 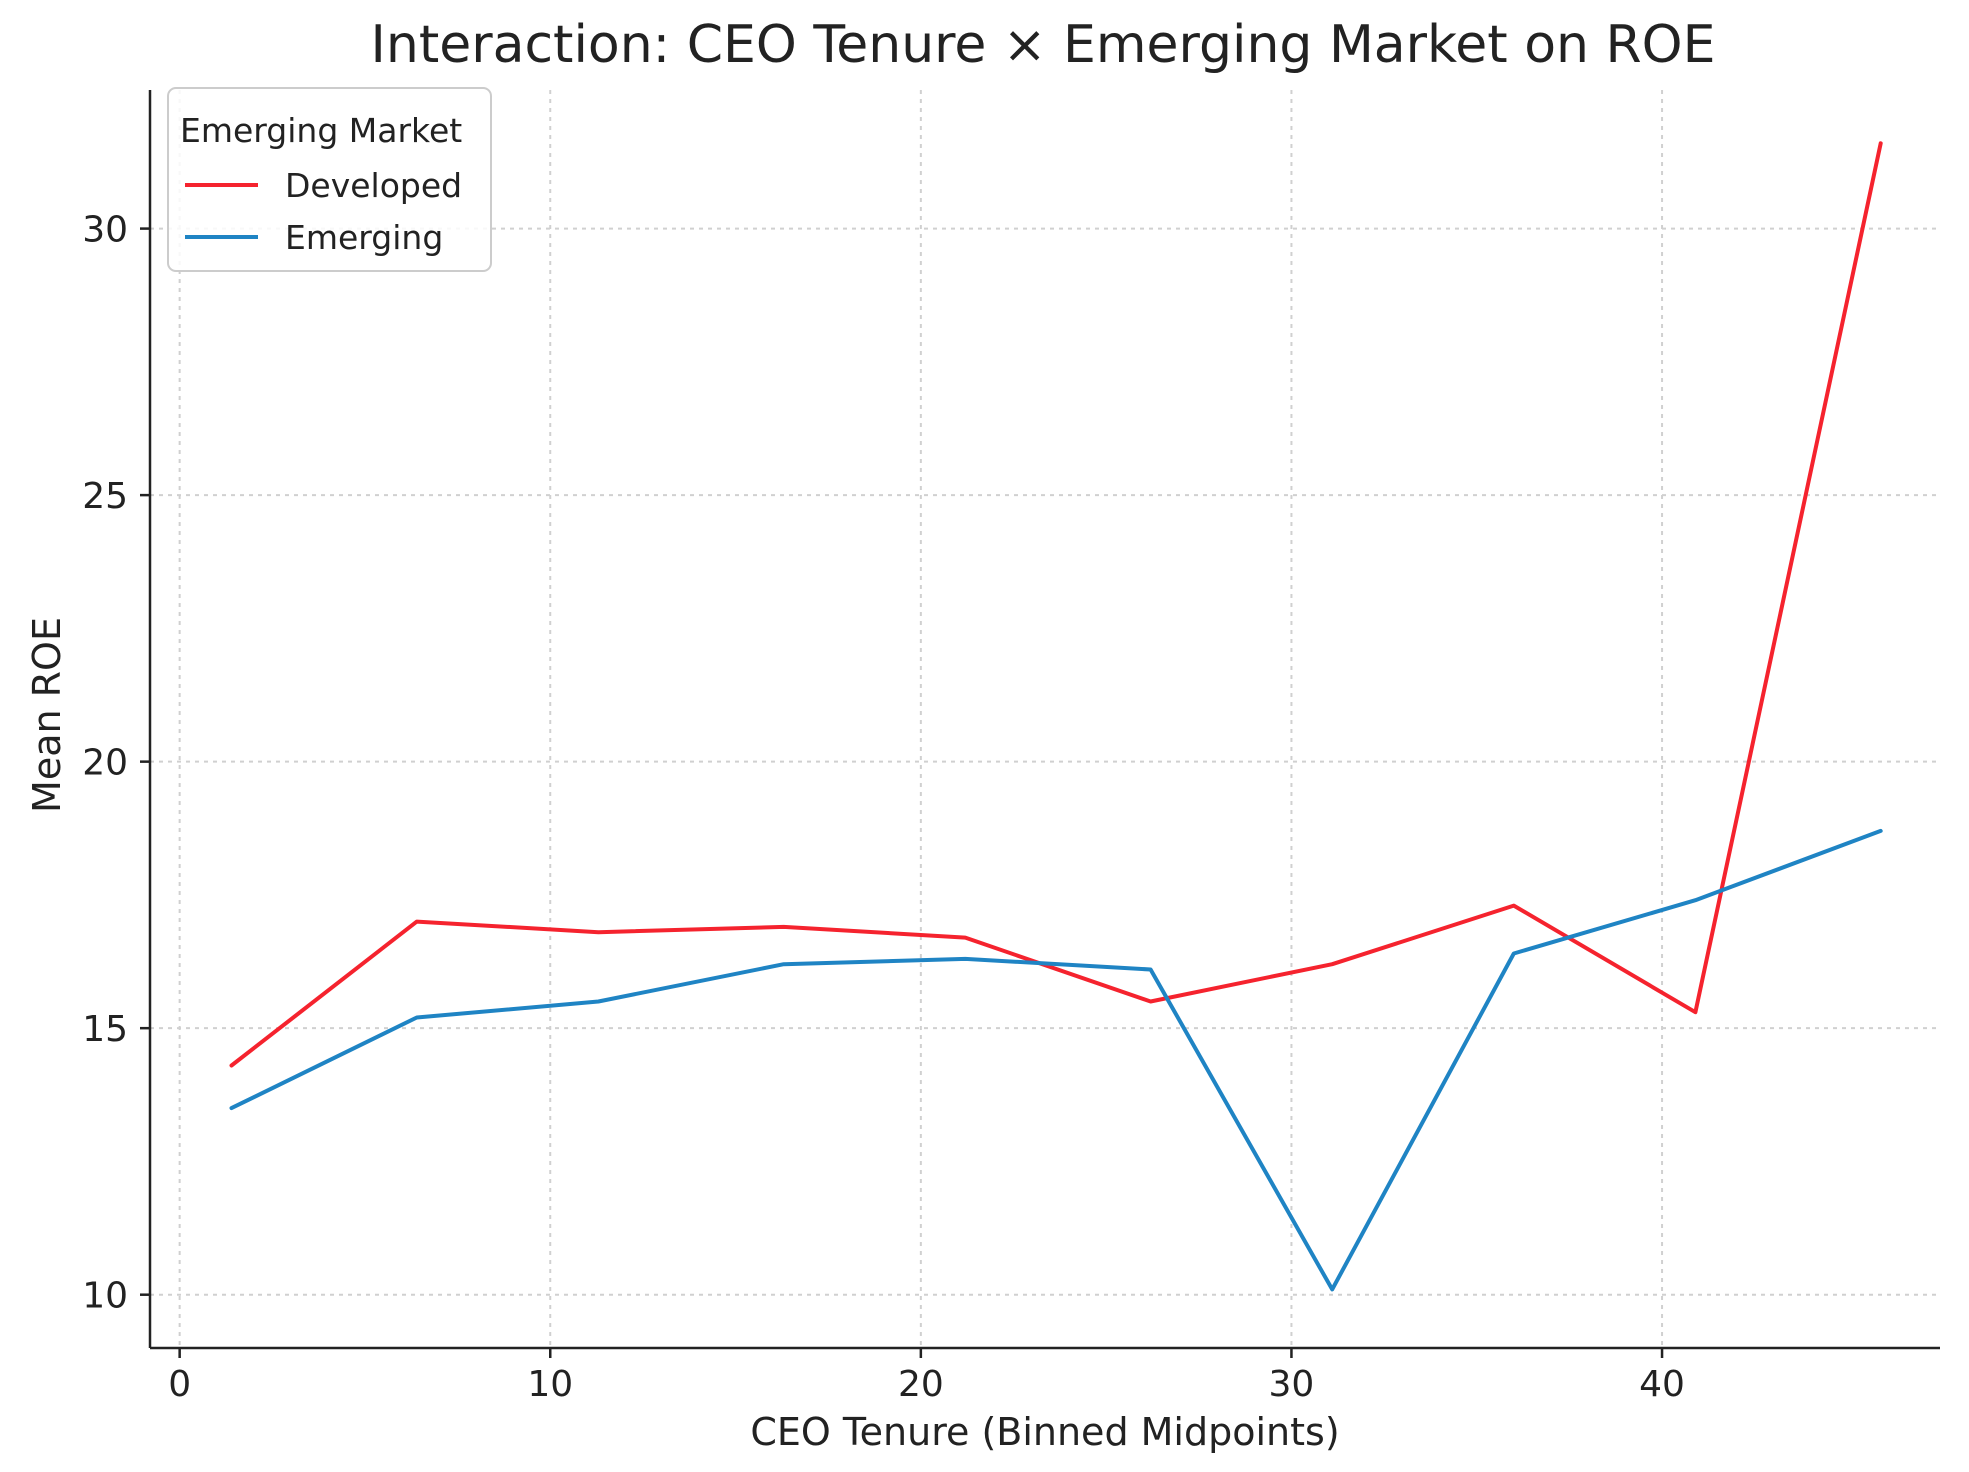 What do you see at coordinates (321, 130) in the screenshot?
I see `legend-title: Emerging Market` at bounding box center [321, 130].